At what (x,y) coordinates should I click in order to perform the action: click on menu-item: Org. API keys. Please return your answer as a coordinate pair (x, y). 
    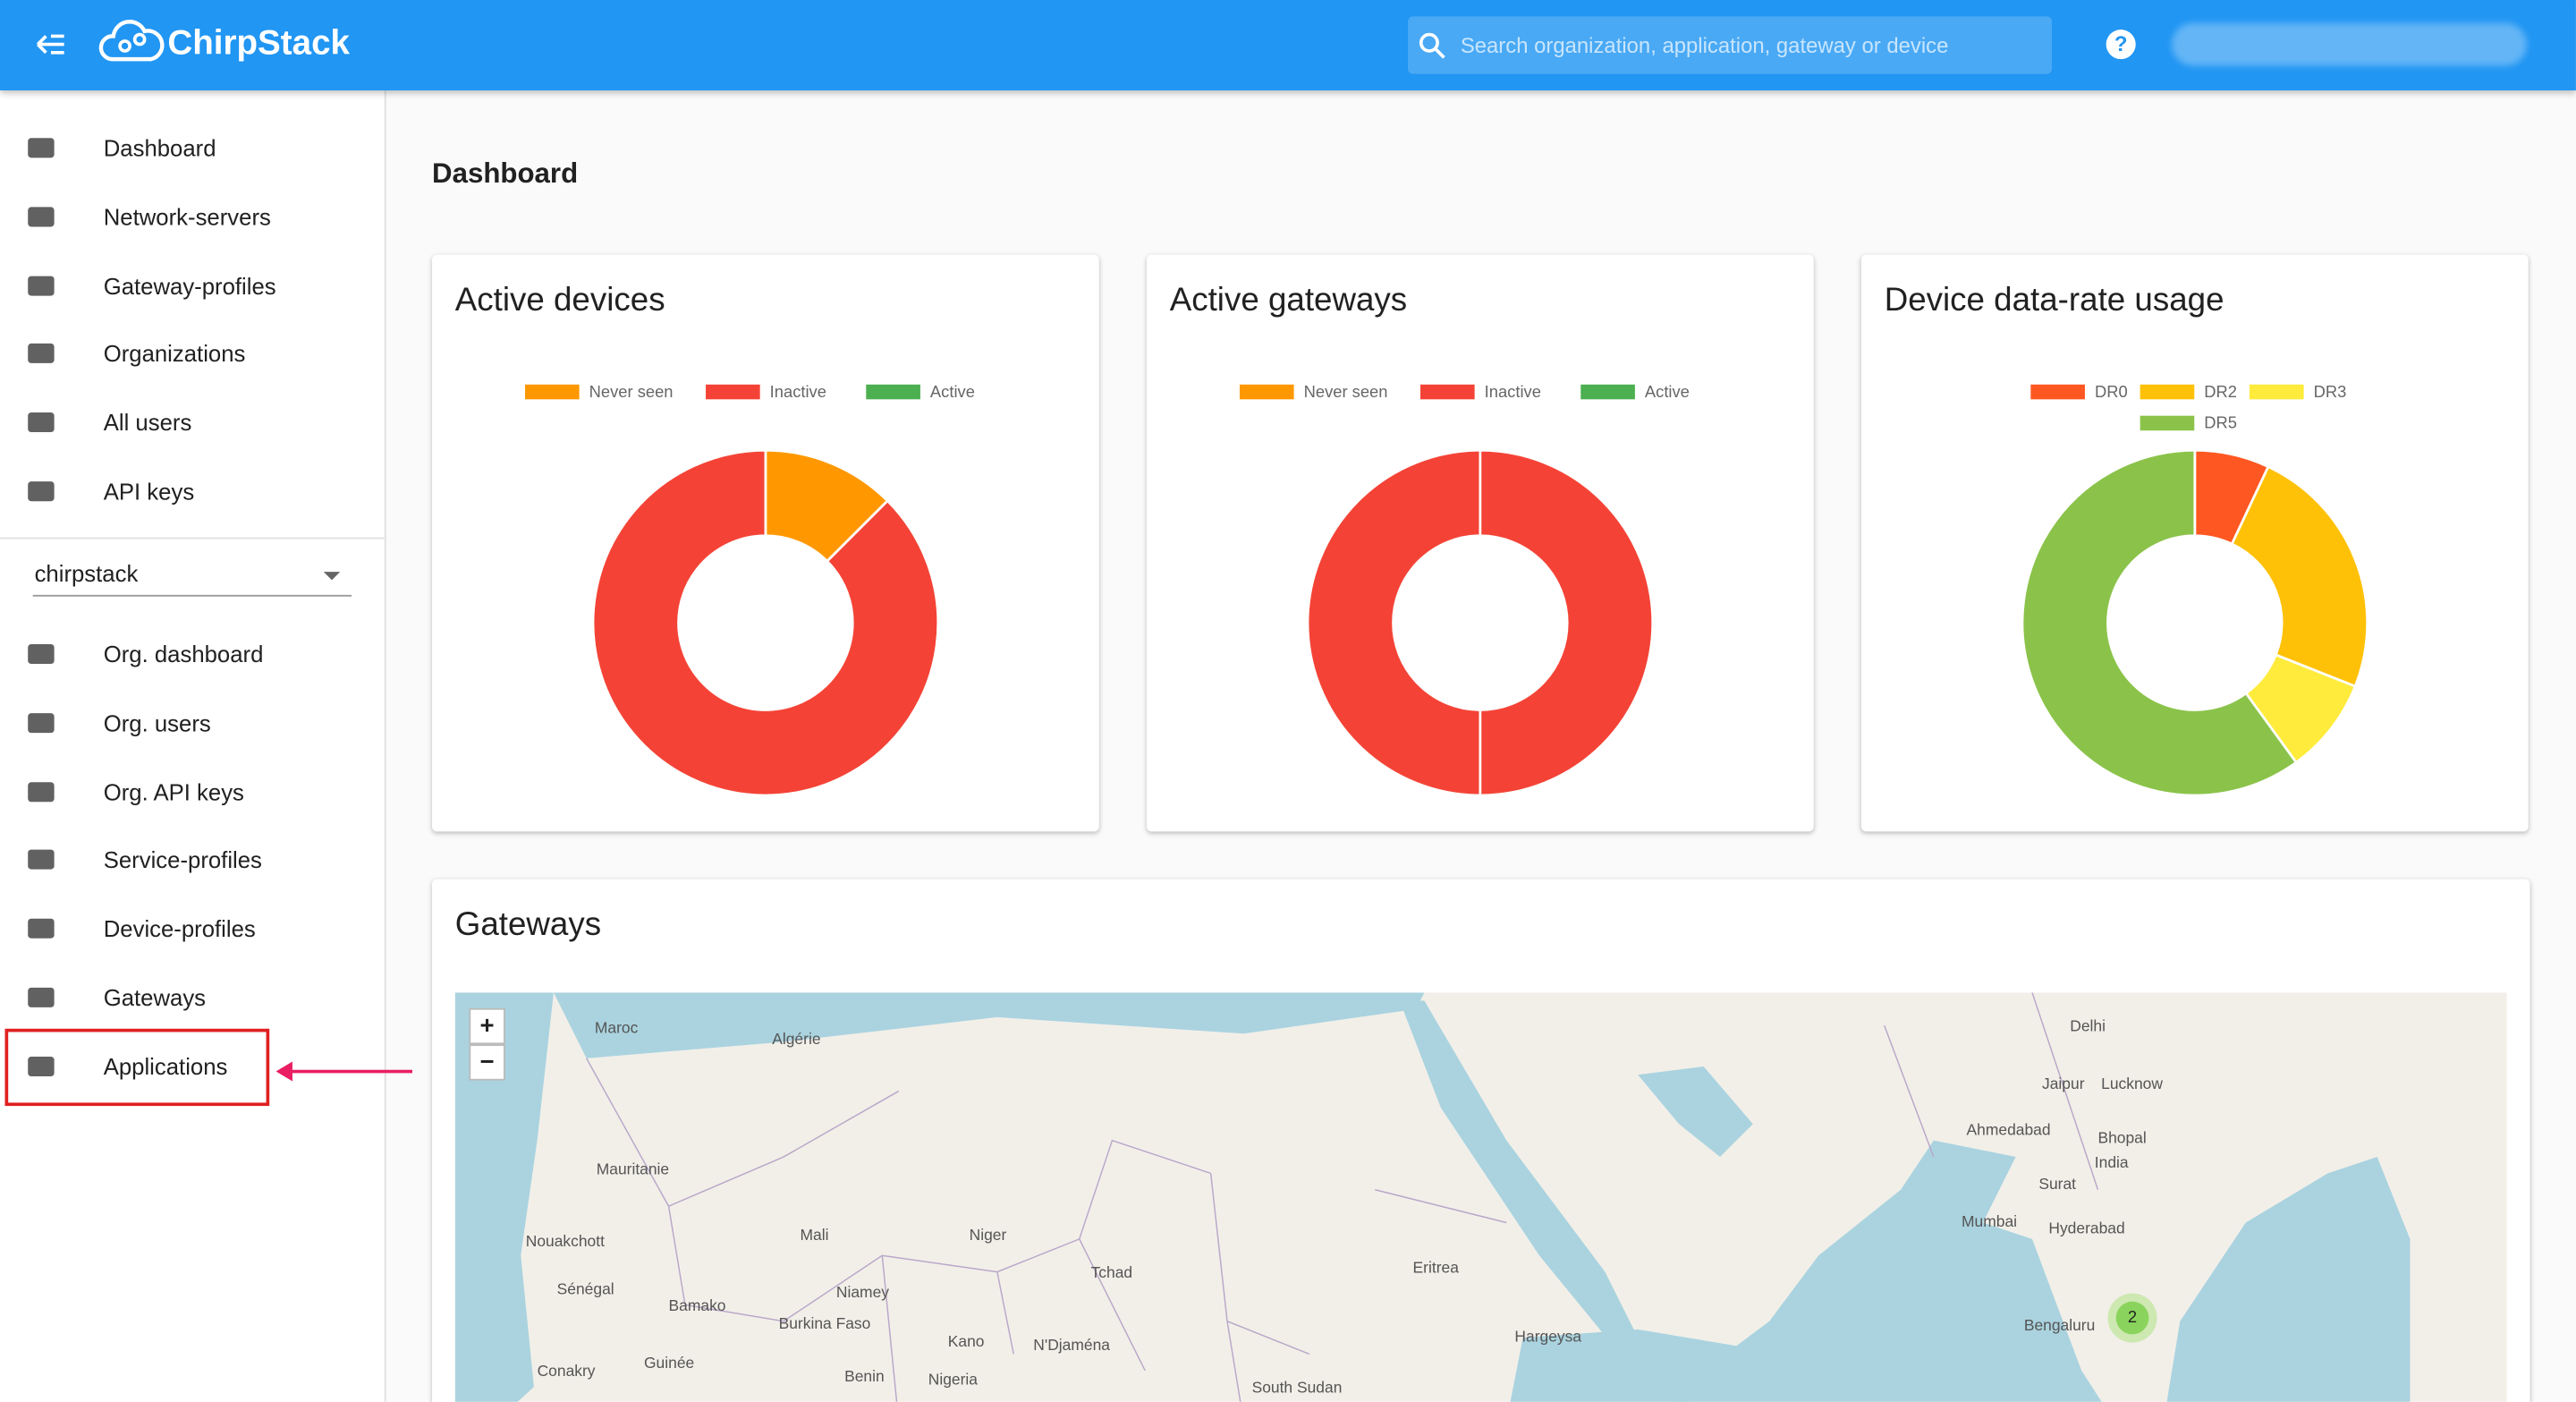
    Looking at the image, I should click on (173, 791).